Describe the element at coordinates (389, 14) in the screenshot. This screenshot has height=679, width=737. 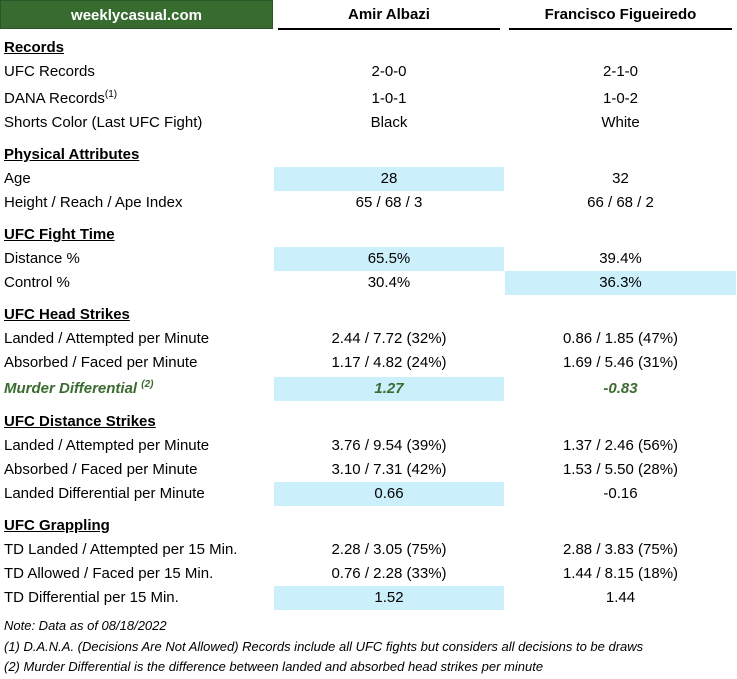
I see `fighter-a-header: Amir Albazi` at that location.